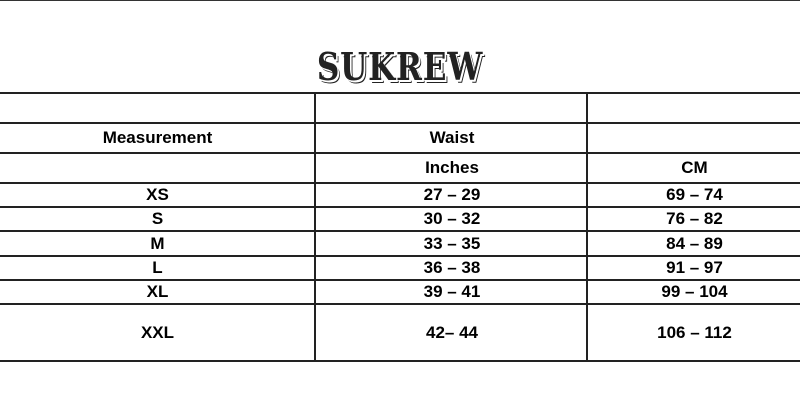 The height and width of the screenshot is (408, 800). I want to click on inches-value: 30 – 32, so click(452, 218).